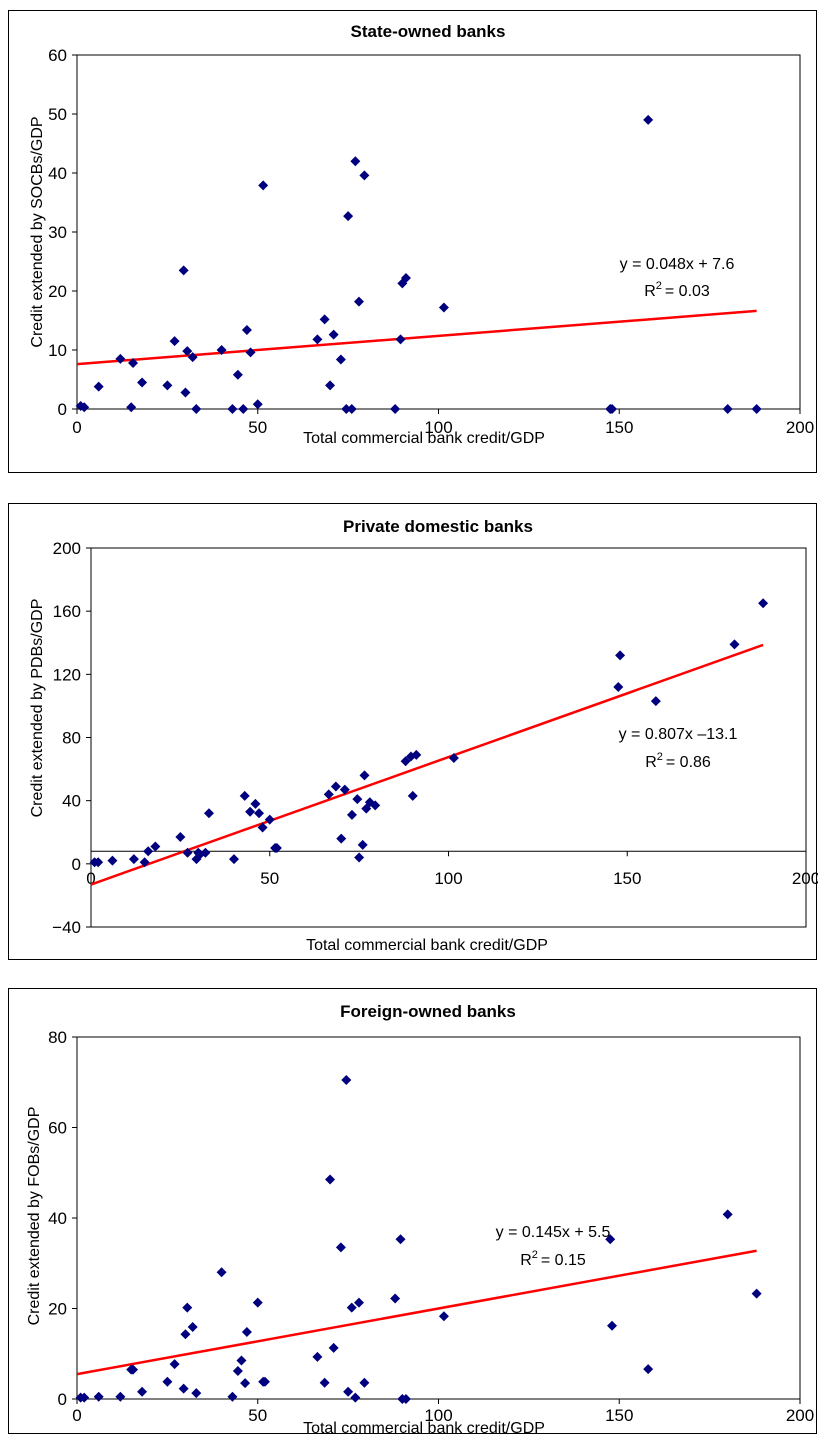 The image size is (818, 1437). Describe the element at coordinates (57, 55) in the screenshot. I see `y-tick-label: 60` at that location.